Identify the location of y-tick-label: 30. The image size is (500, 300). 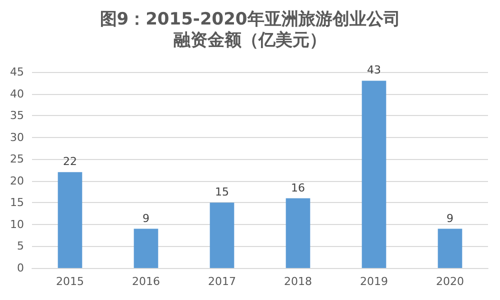
(17, 137).